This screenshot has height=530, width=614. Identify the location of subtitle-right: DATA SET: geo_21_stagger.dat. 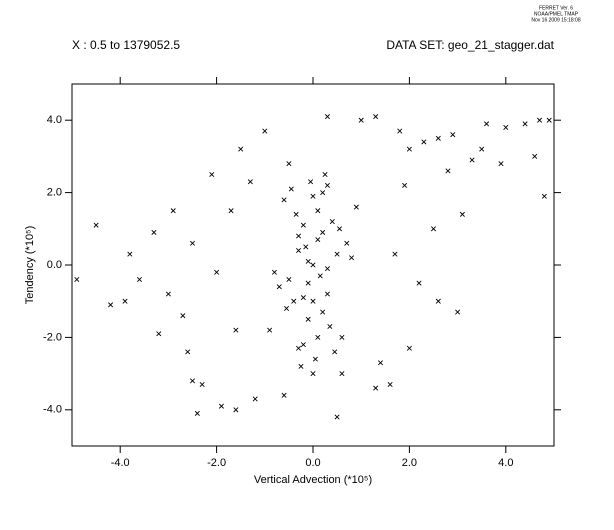
(470, 45).